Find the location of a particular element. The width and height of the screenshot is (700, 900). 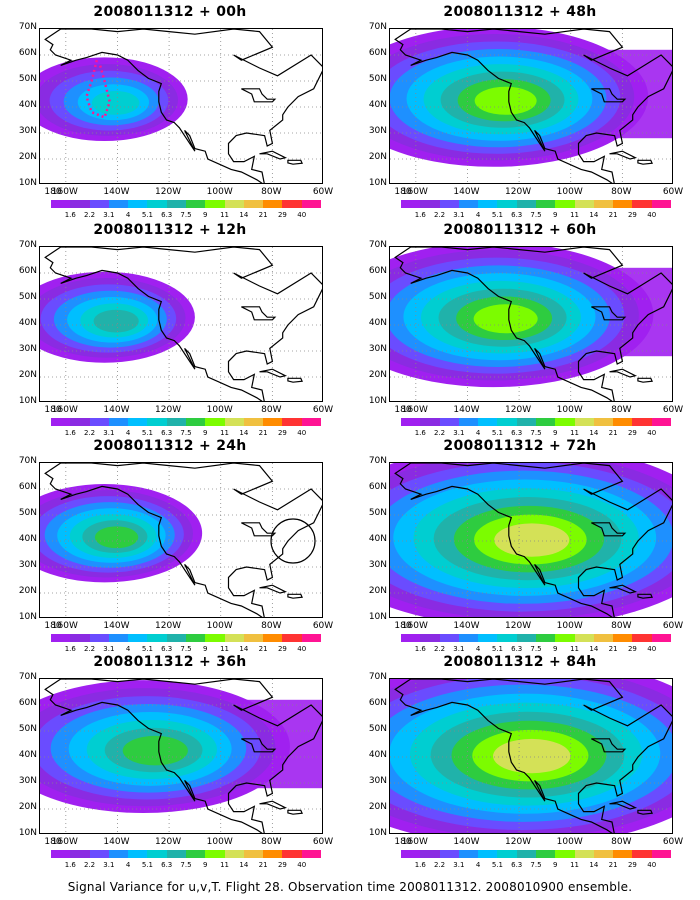

colorbar-tick-label: 1.6 is located at coordinates (70, 433).